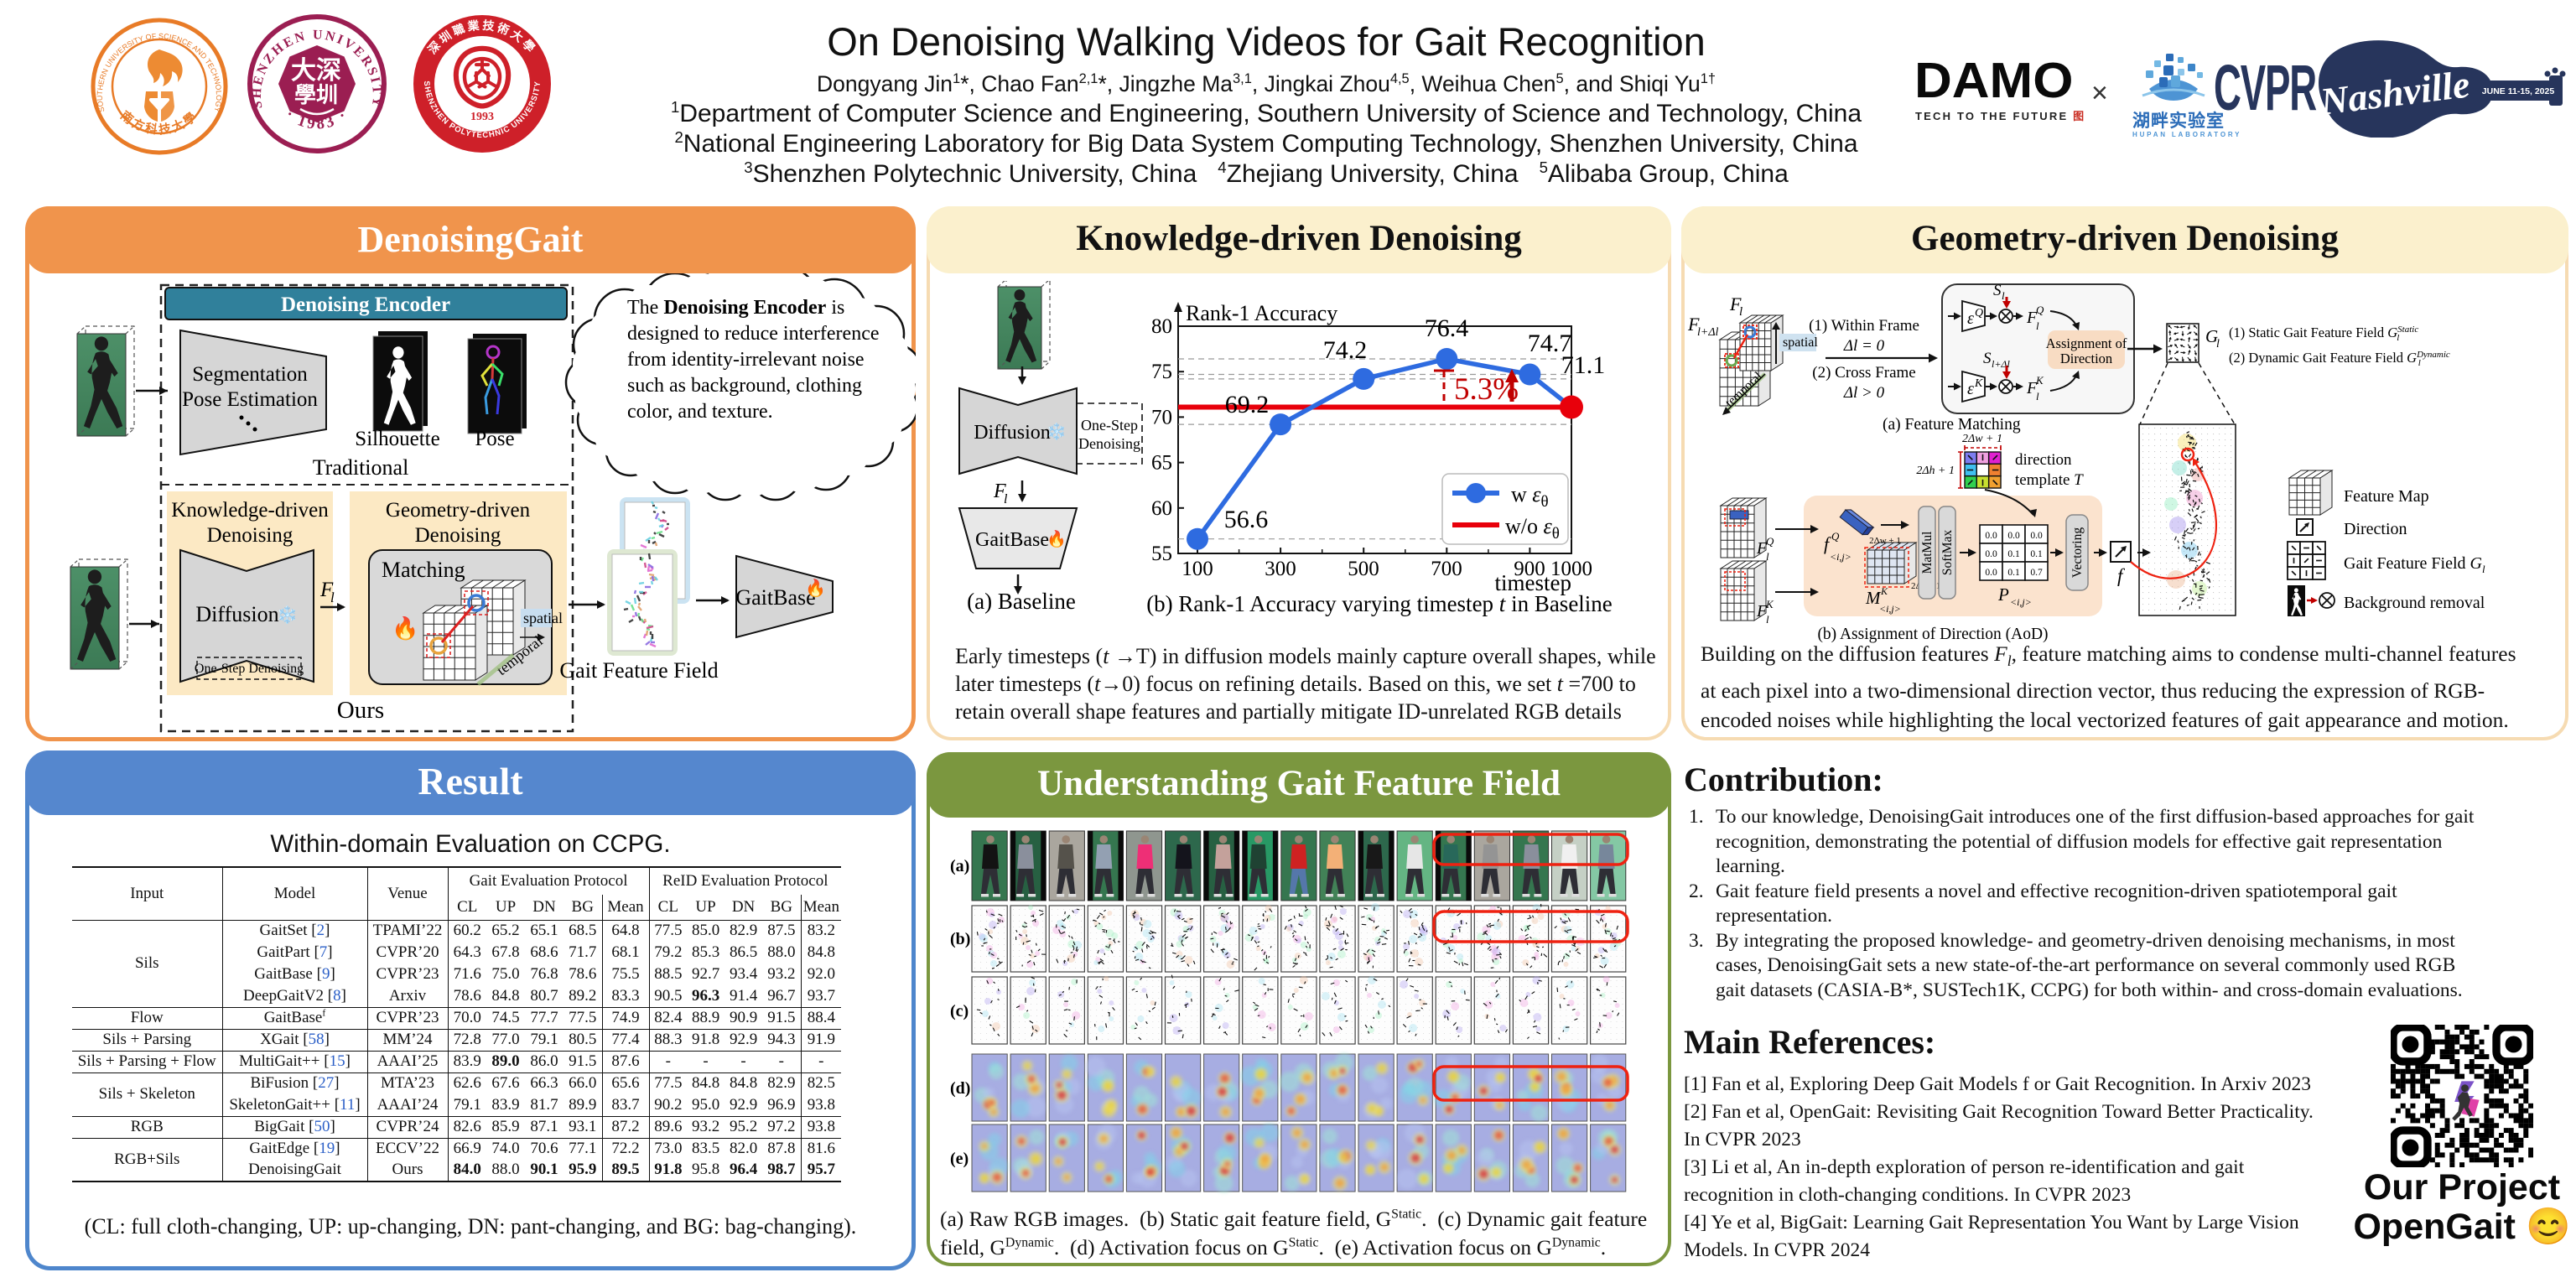  What do you see at coordinates (250, 399) in the screenshot?
I see `svg-text: Pose Estimation` at bounding box center [250, 399].